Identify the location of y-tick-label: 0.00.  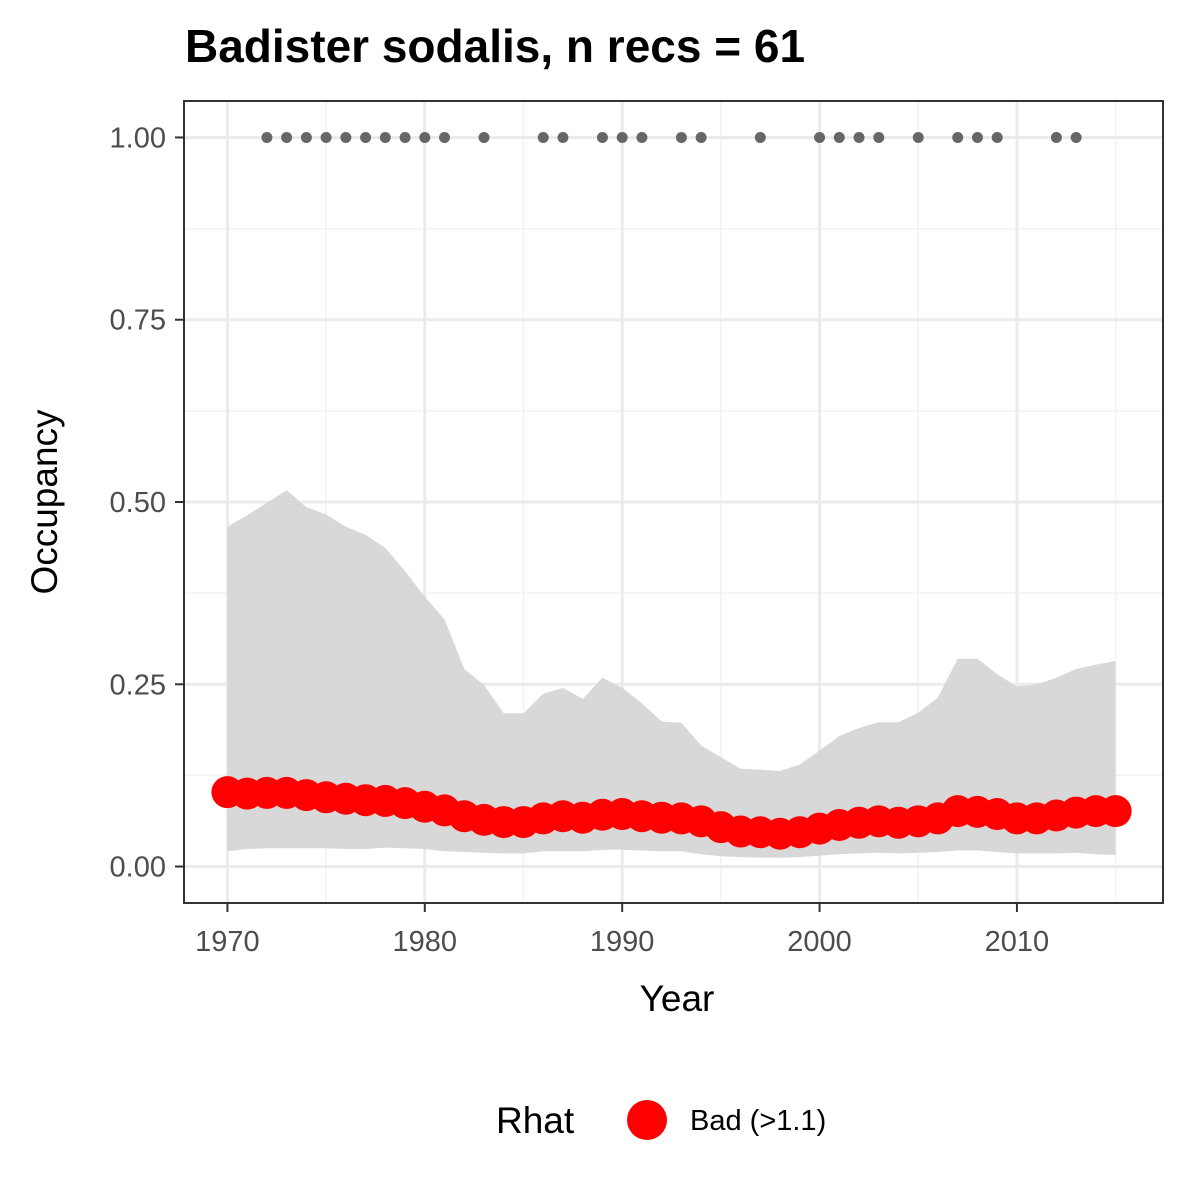
(138, 868).